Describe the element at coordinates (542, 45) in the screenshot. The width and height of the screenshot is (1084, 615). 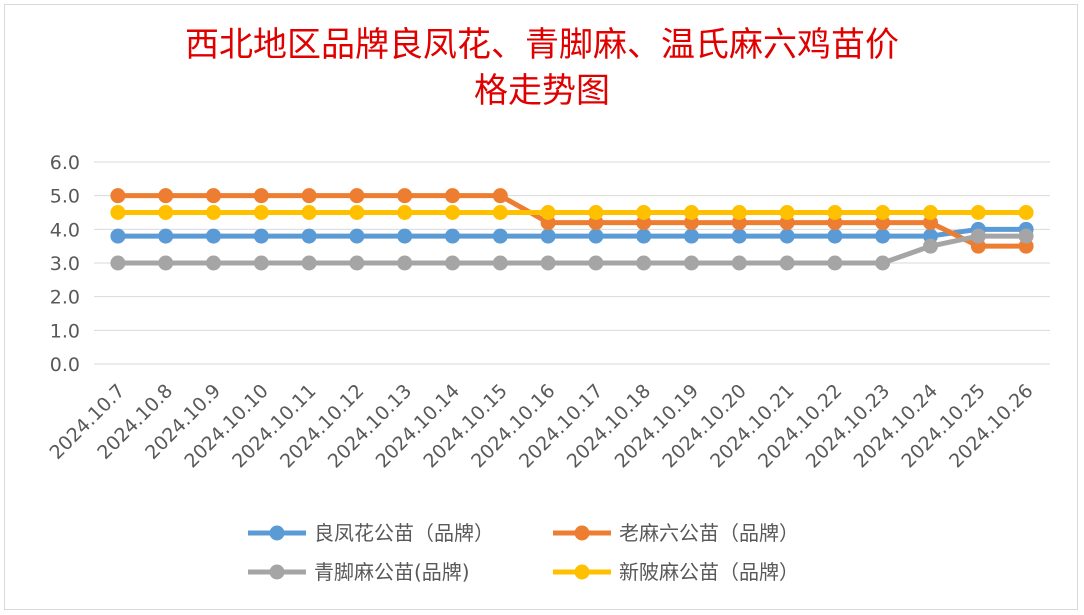
I see `chart-title-line-1: 西北地区品牌良凤花、青脚麻、温氏麻六鸡苗价` at that location.